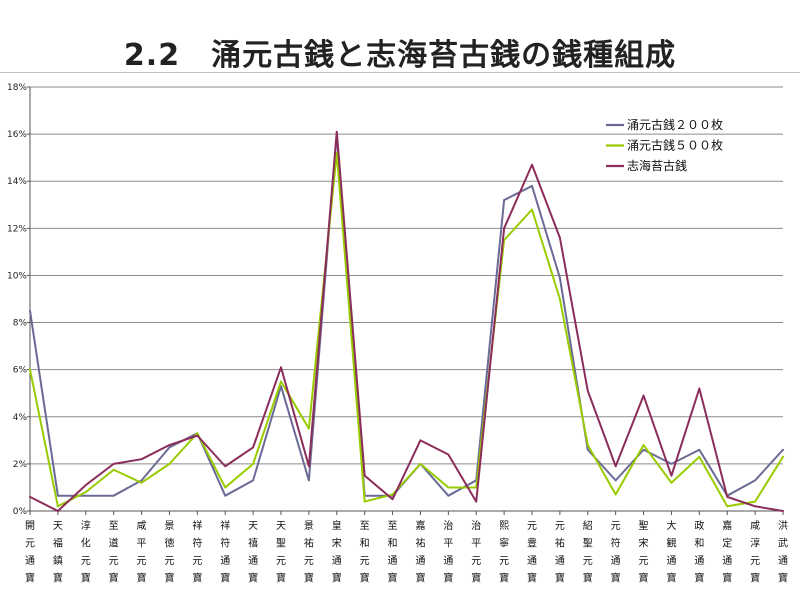  What do you see at coordinates (225, 552) in the screenshot?
I see `category-label: 祥符通寶` at bounding box center [225, 552].